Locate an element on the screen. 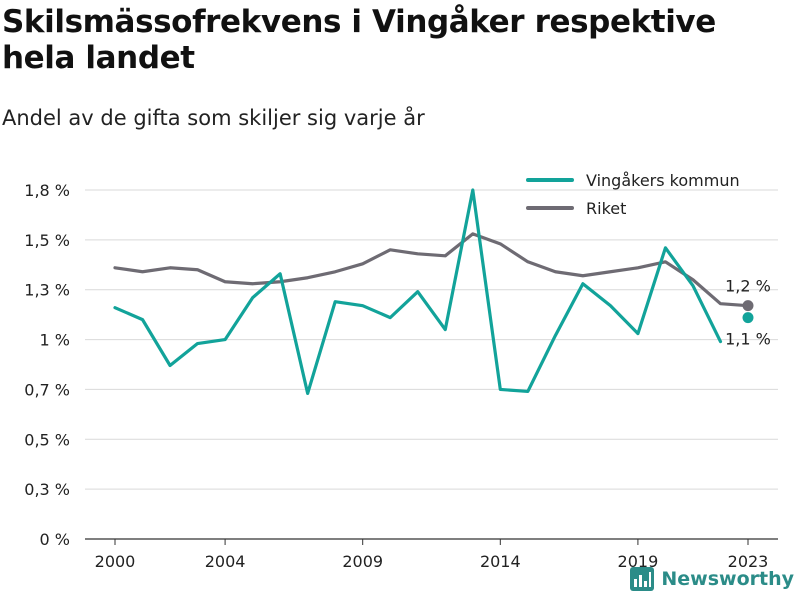  end-label-vingaker: 1,1 % is located at coordinates (748, 339).